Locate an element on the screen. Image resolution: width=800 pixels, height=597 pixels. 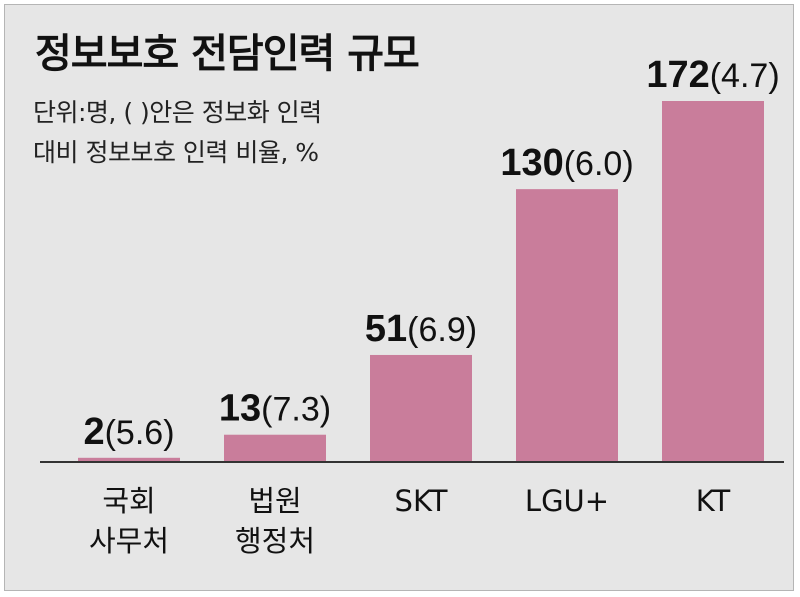
bar-value-label: 13(7.3) is located at coordinates (275, 409).